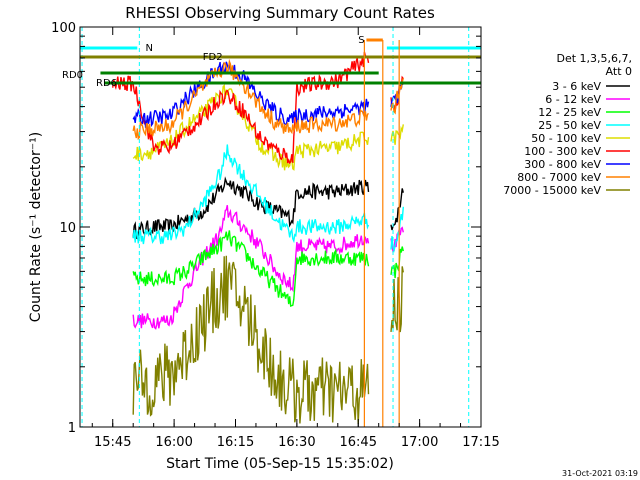 This screenshot has width=640, height=480. I want to click on legend-label-2: 12 - 25 keV, so click(569, 112).